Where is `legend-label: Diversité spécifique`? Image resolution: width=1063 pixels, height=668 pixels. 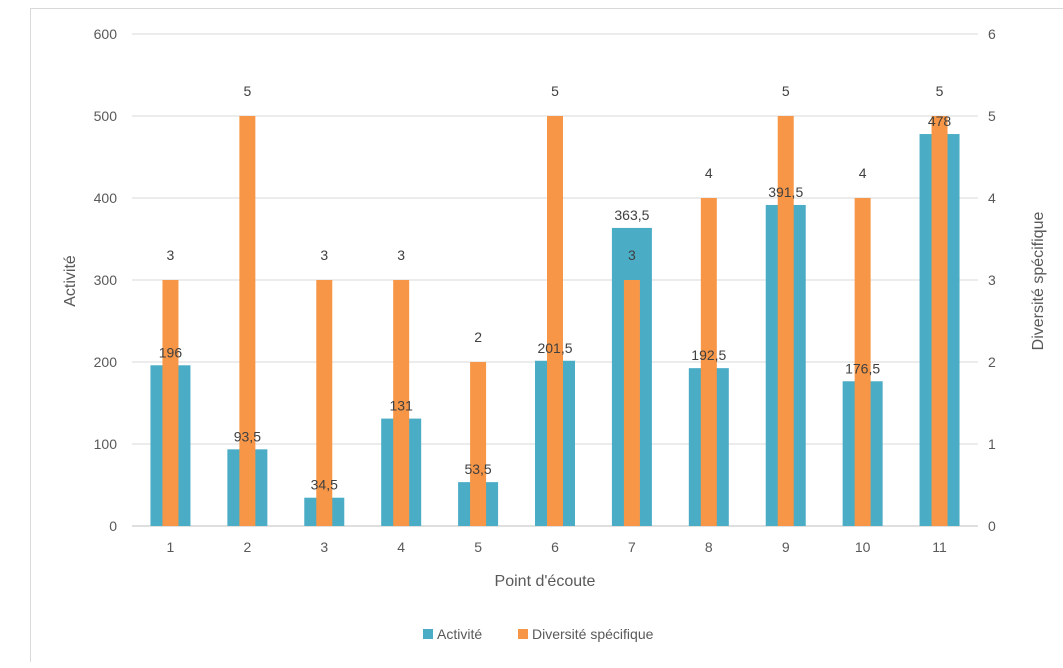 legend-label: Diversité spécifique is located at coordinates (593, 634).